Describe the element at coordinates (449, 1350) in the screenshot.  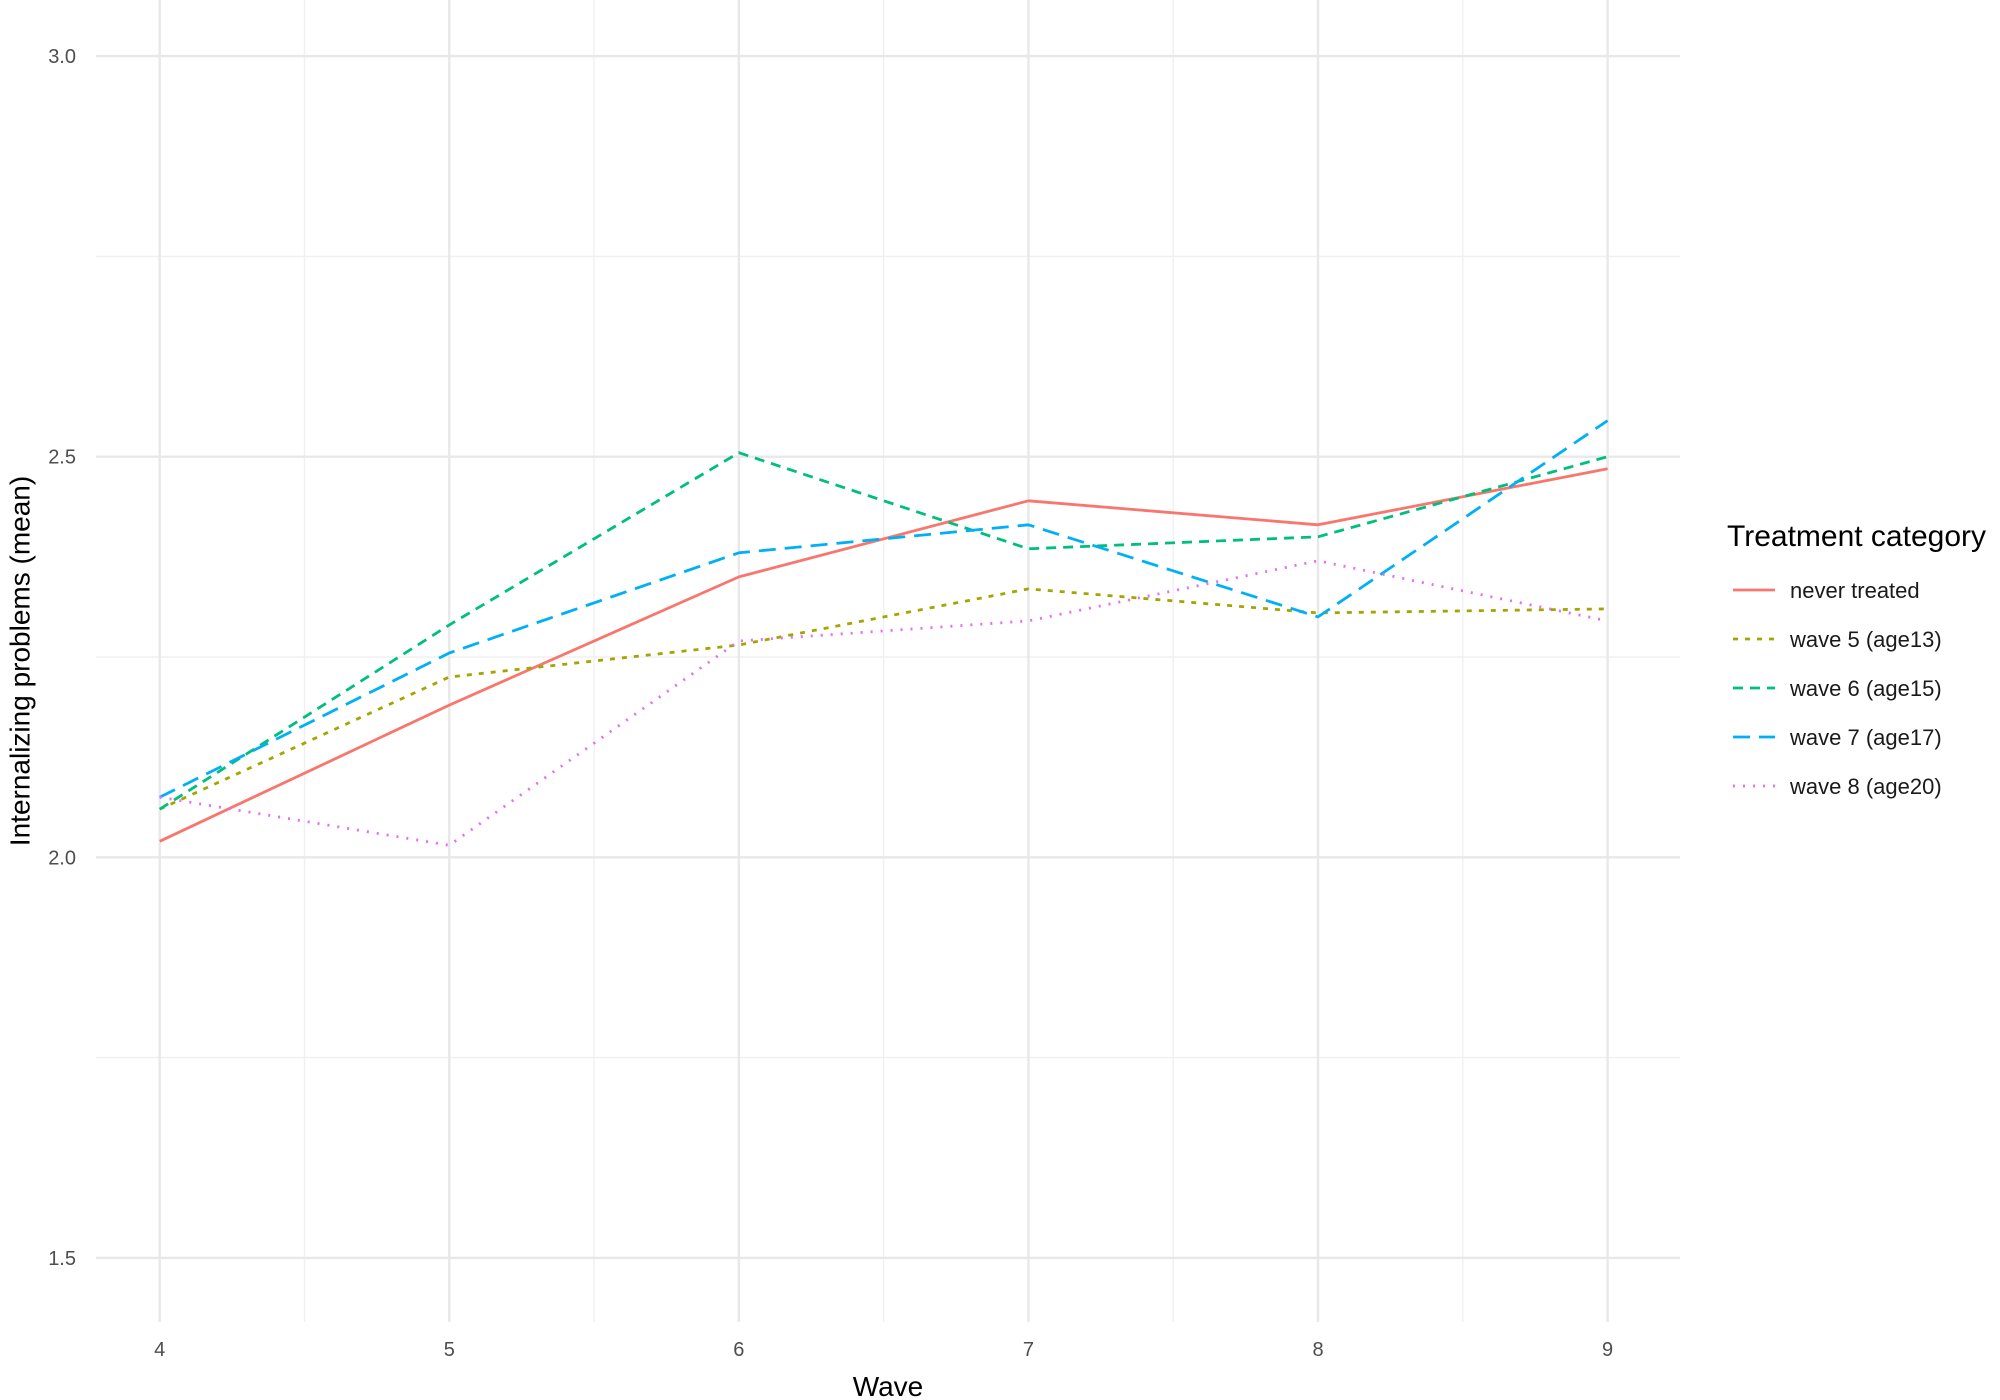
I see `x-tick-label: 5` at that location.